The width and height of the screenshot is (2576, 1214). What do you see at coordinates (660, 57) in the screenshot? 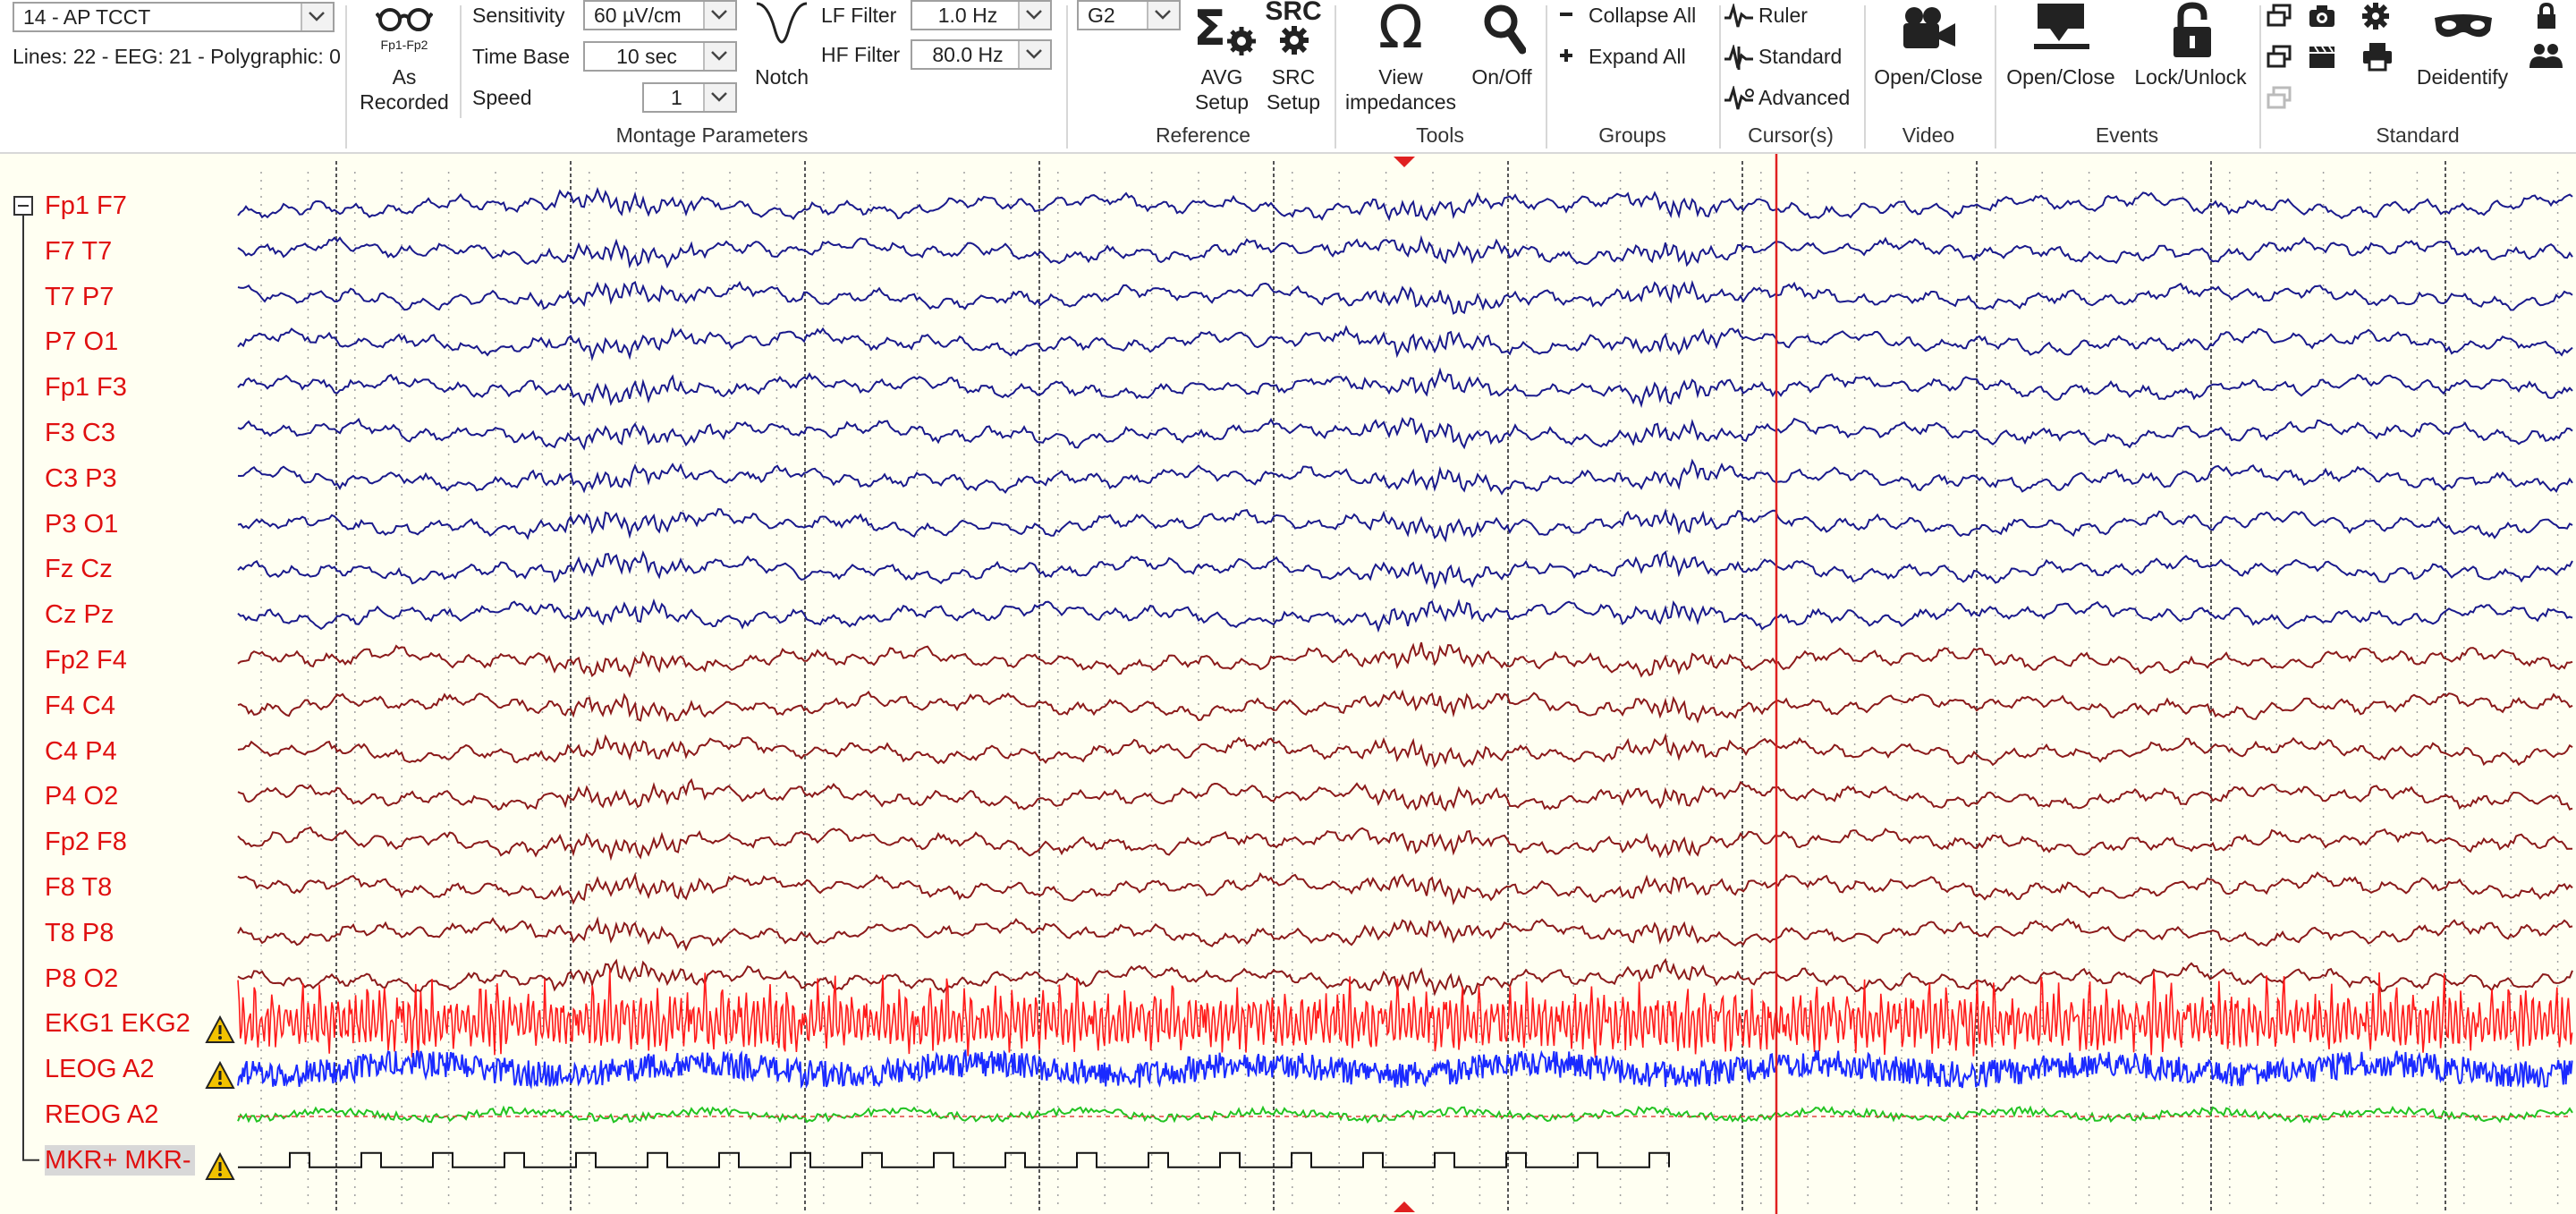
I see `timebase-select: 10 sec` at bounding box center [660, 57].